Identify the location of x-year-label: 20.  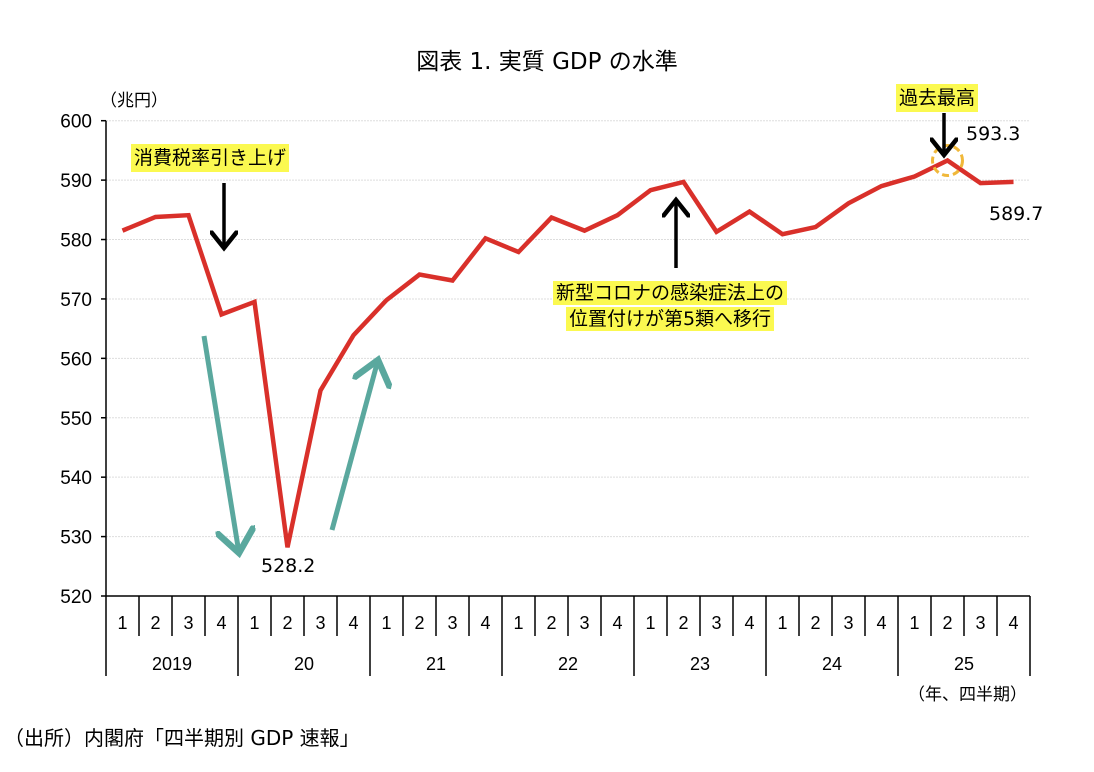
(304, 664).